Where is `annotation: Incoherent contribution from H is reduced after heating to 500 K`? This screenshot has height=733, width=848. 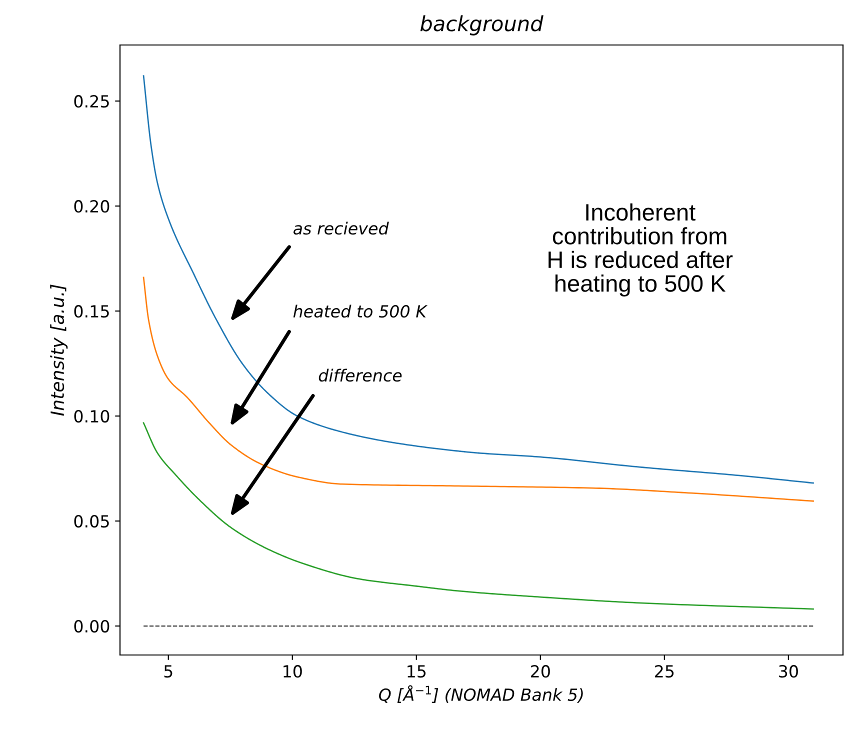
annotation: Incoherent contribution from H is reduced after heating to 500 K is located at coordinates (640, 250).